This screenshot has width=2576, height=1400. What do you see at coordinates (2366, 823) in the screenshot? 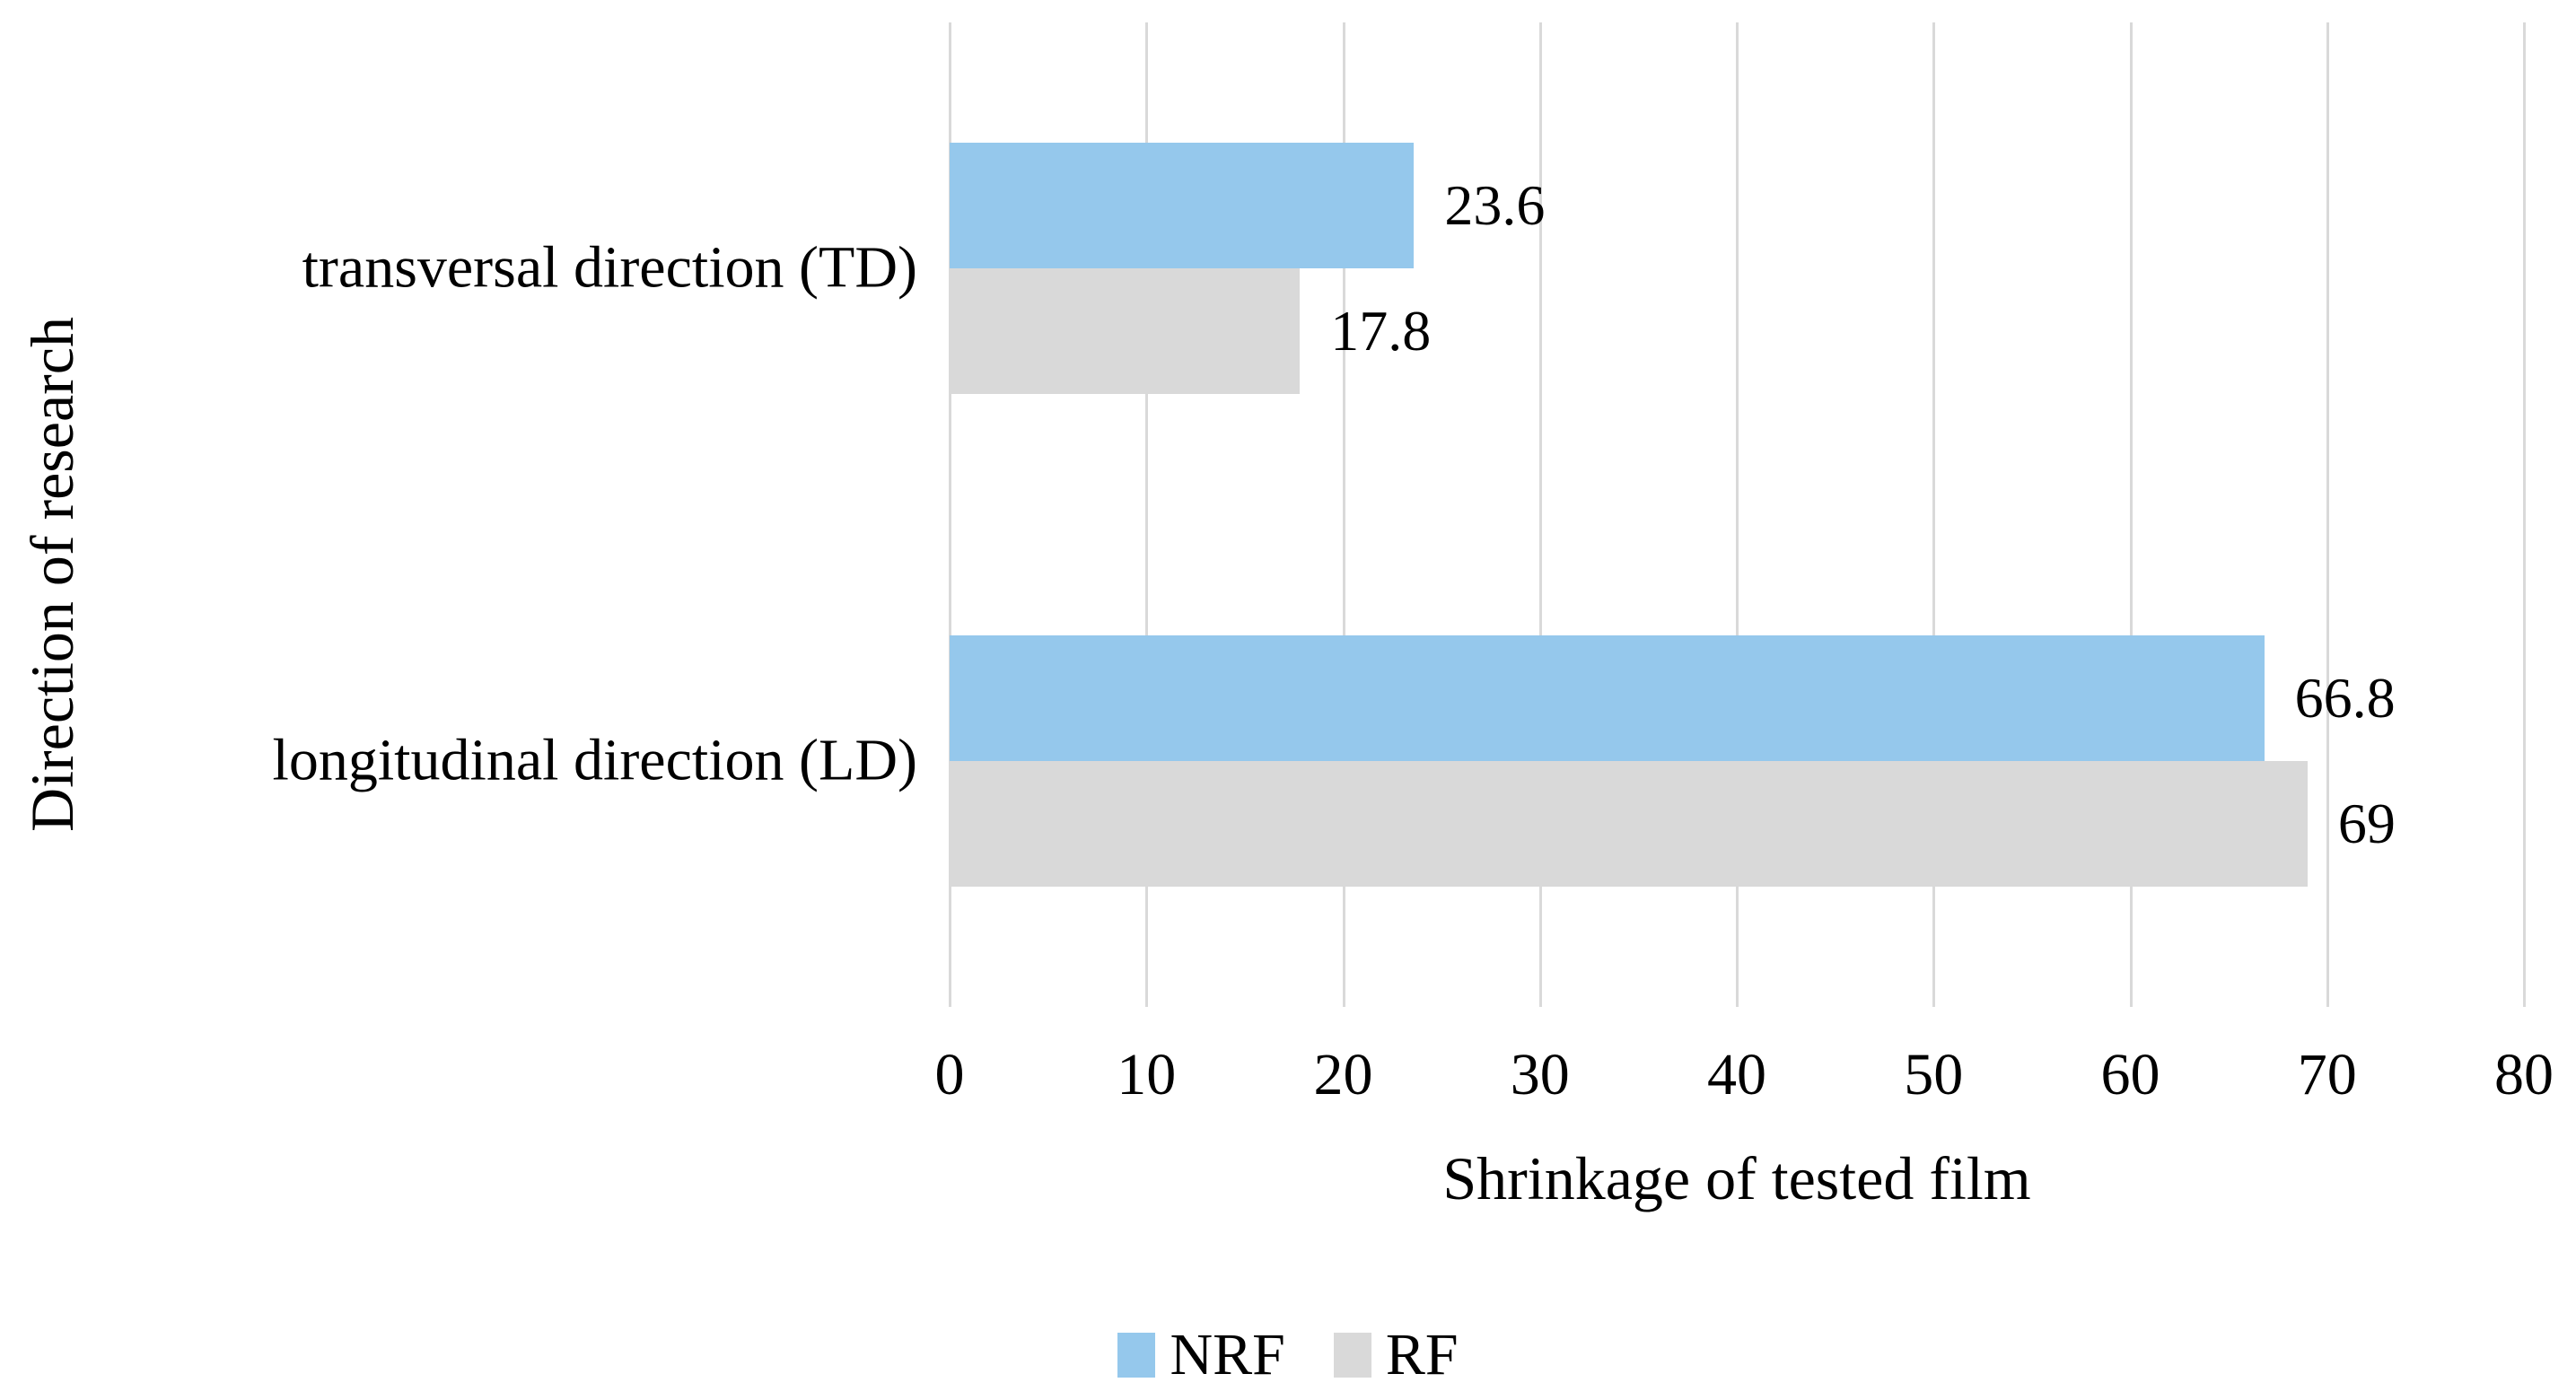
I see `rf-data-label: 69` at bounding box center [2366, 823].